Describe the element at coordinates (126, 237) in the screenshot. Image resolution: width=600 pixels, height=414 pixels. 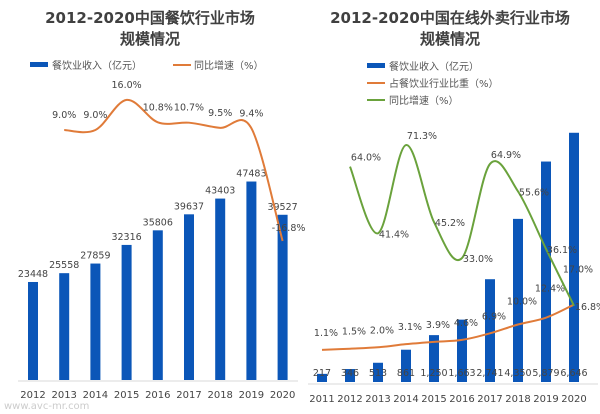
I see `left-bar-label-2015: 32316` at that location.